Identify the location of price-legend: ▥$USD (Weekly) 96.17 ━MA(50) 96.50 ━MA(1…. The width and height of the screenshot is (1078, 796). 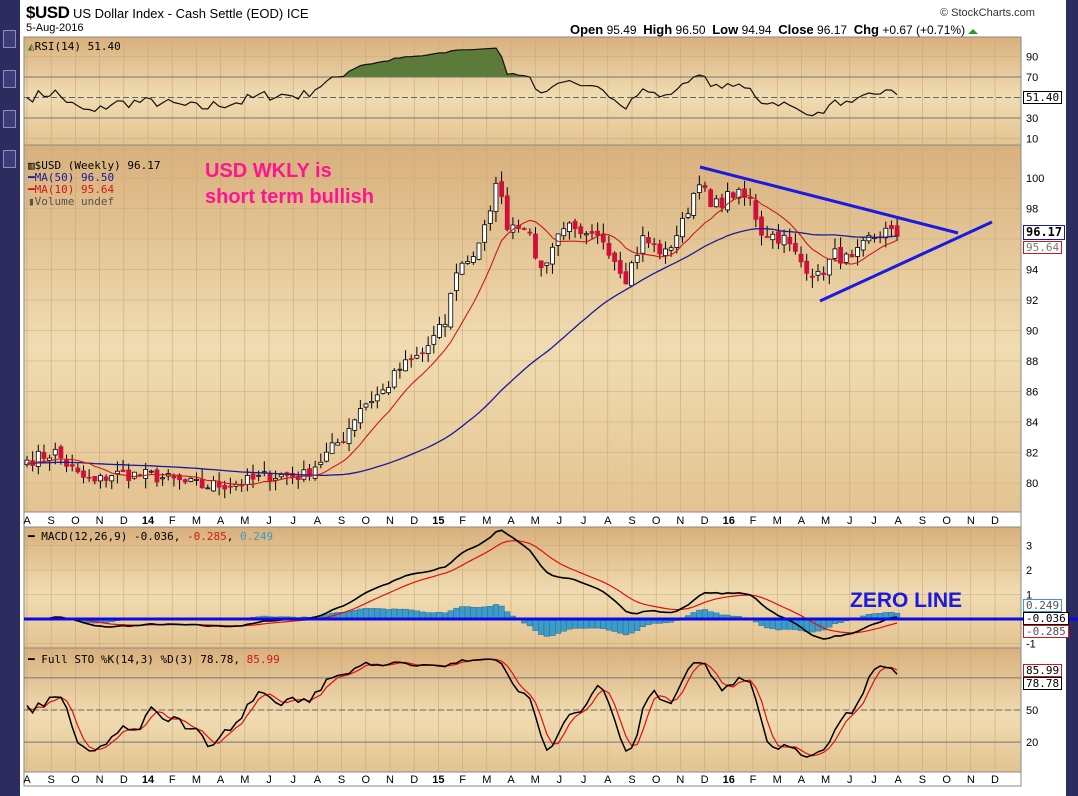
(94, 184).